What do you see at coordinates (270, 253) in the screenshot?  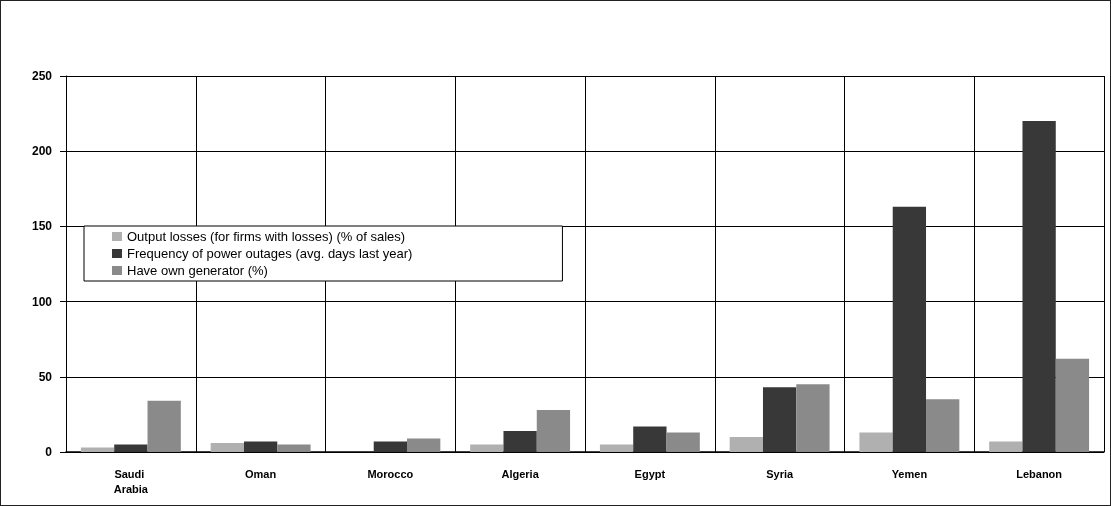 I see `legend-label: Frequency of power outages (avg. days last year)` at bounding box center [270, 253].